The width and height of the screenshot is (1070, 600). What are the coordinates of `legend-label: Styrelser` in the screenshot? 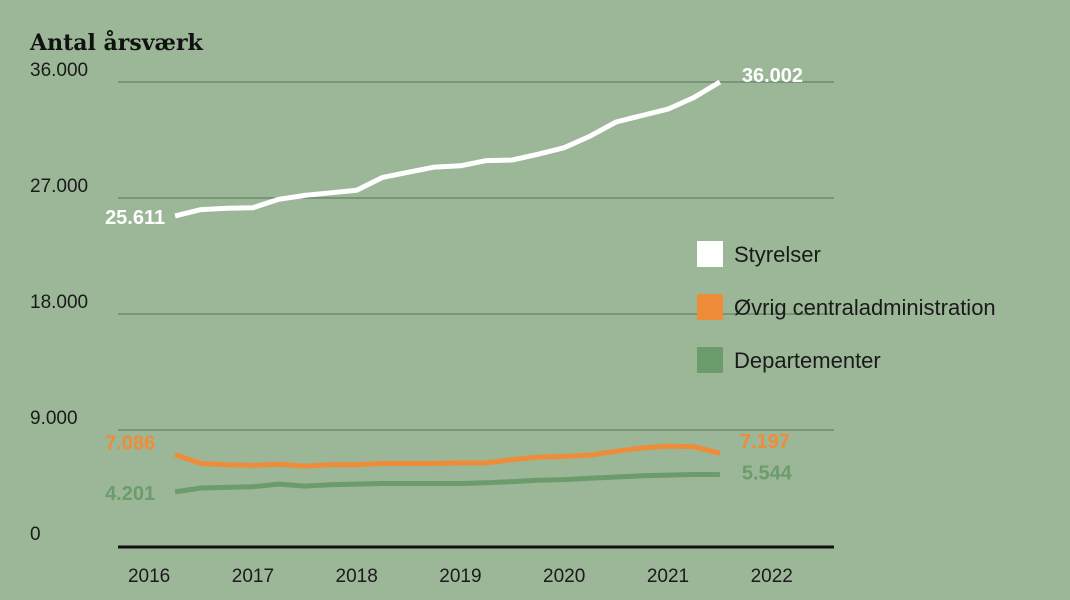 It's located at (777, 254).